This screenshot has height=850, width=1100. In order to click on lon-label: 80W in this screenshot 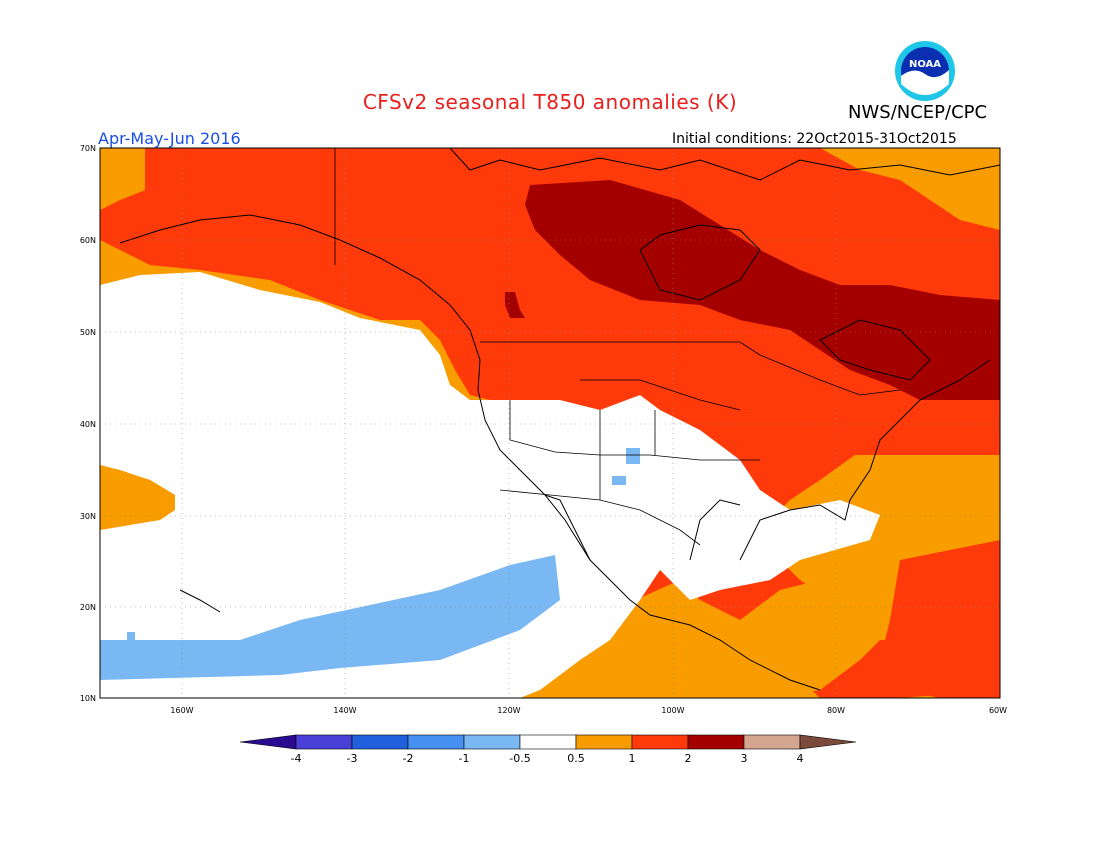, I will do `click(836, 710)`.